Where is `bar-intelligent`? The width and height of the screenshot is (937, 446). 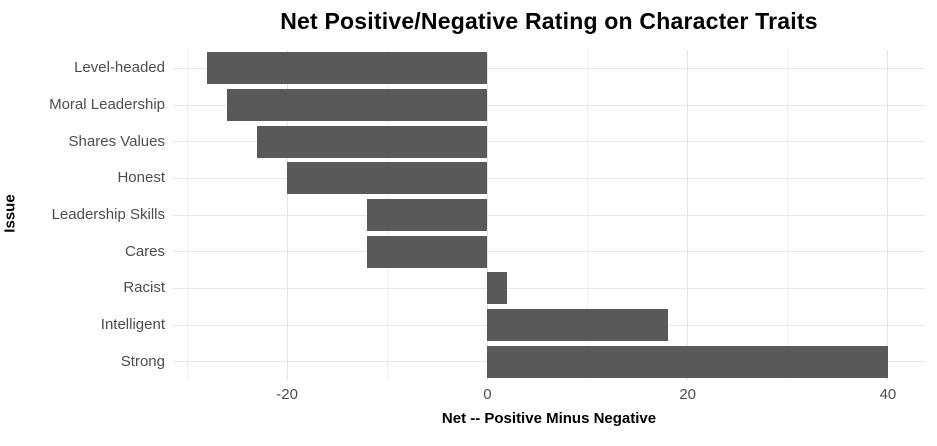 bar-intelligent is located at coordinates (577, 325).